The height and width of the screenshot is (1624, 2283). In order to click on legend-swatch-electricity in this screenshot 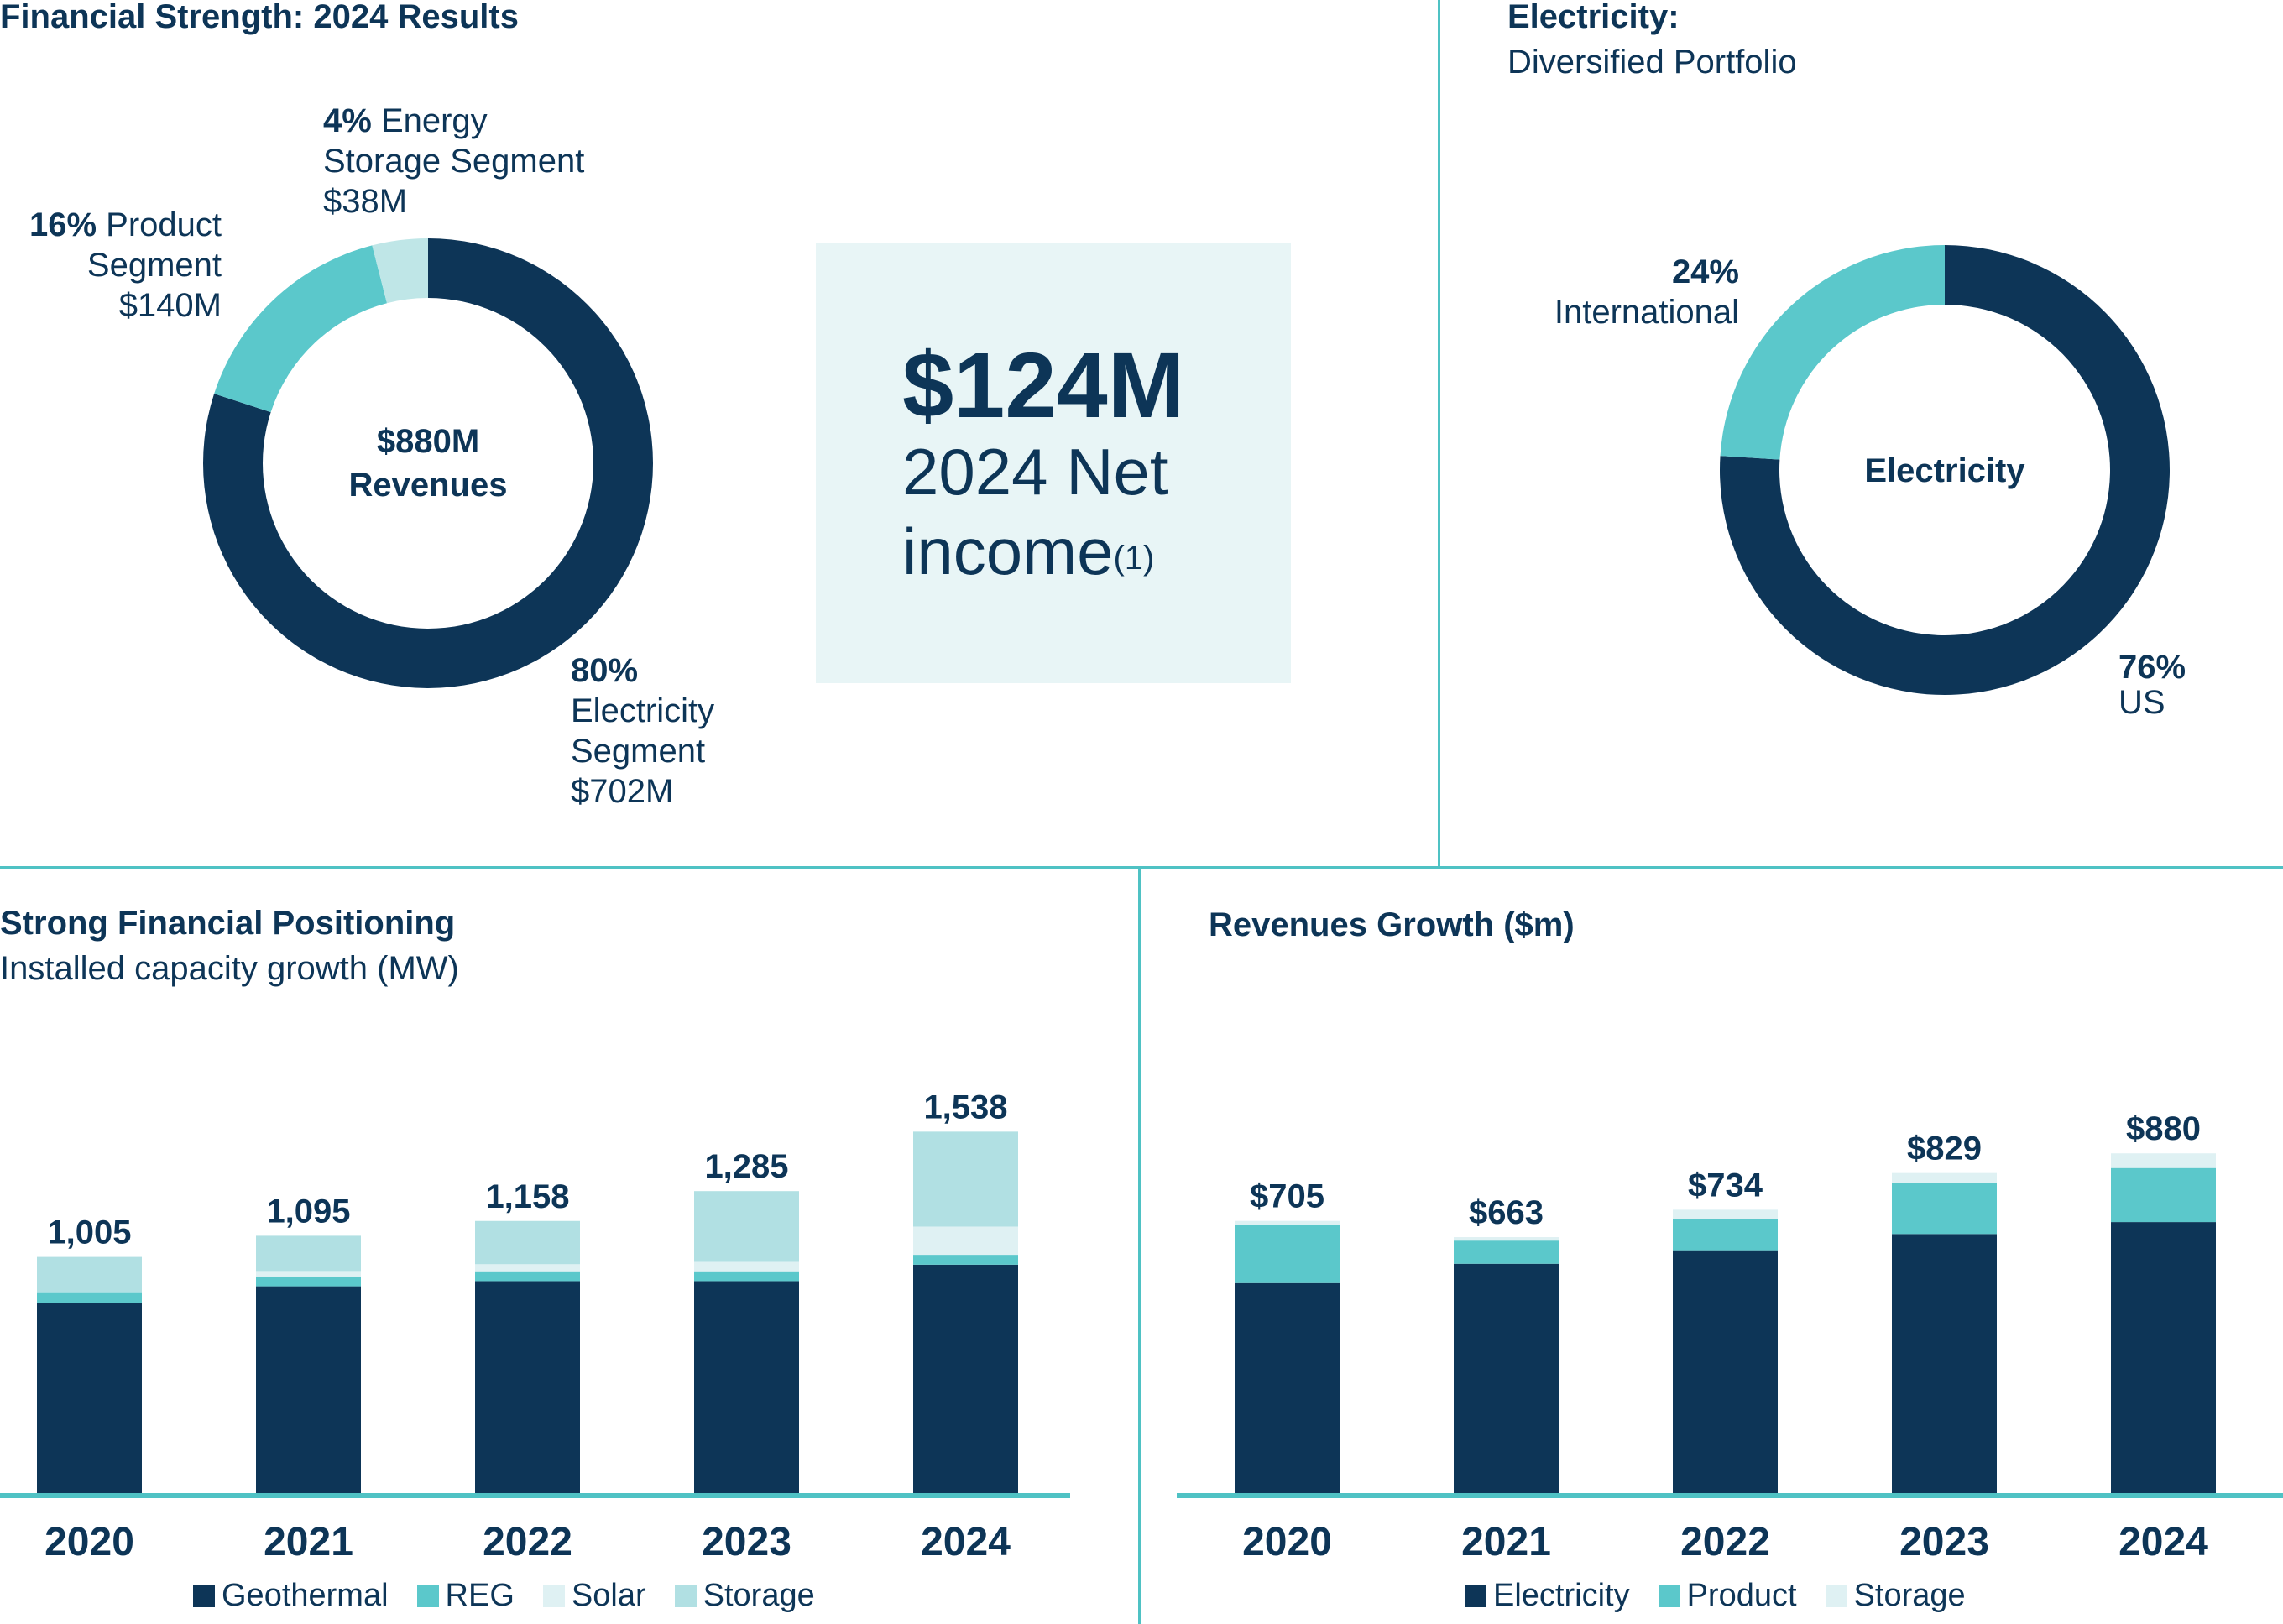, I will do `click(1475, 1596)`.